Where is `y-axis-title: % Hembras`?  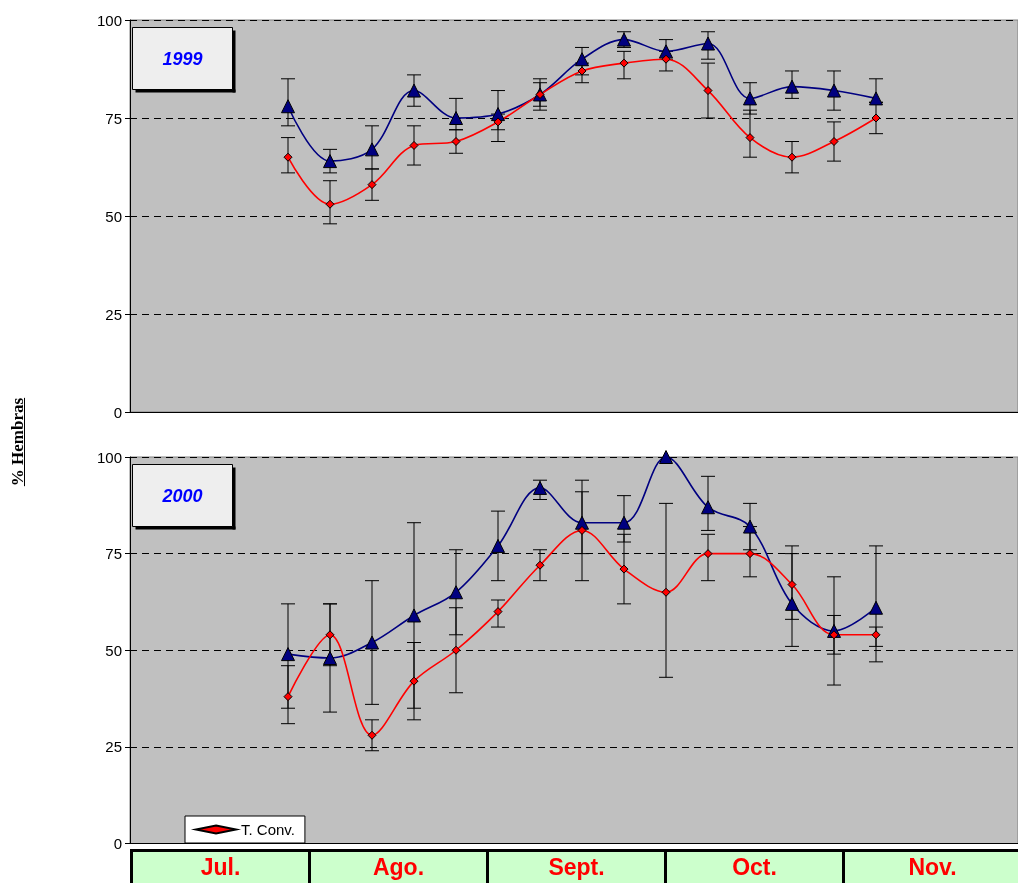 y-axis-title: % Hembras is located at coordinates (18, 442).